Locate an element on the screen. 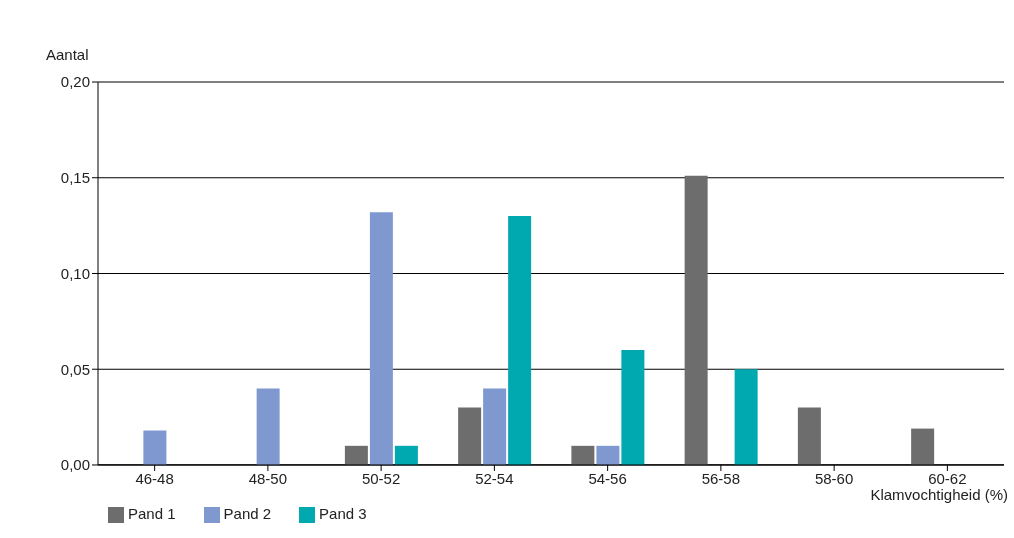 The height and width of the screenshot is (538, 1014). x-tick-label: 56-58 is located at coordinates (721, 478).